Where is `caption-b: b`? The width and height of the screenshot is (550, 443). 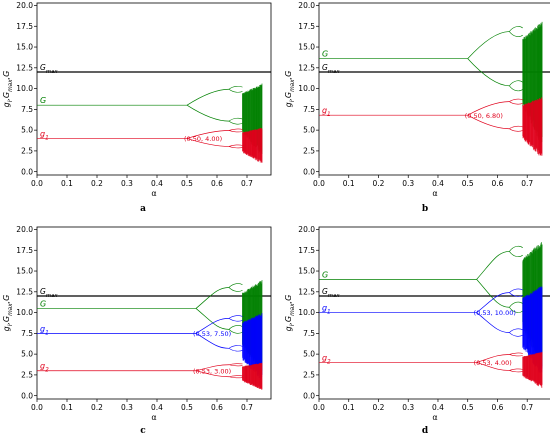
caption-b: b is located at coordinates (425, 209).